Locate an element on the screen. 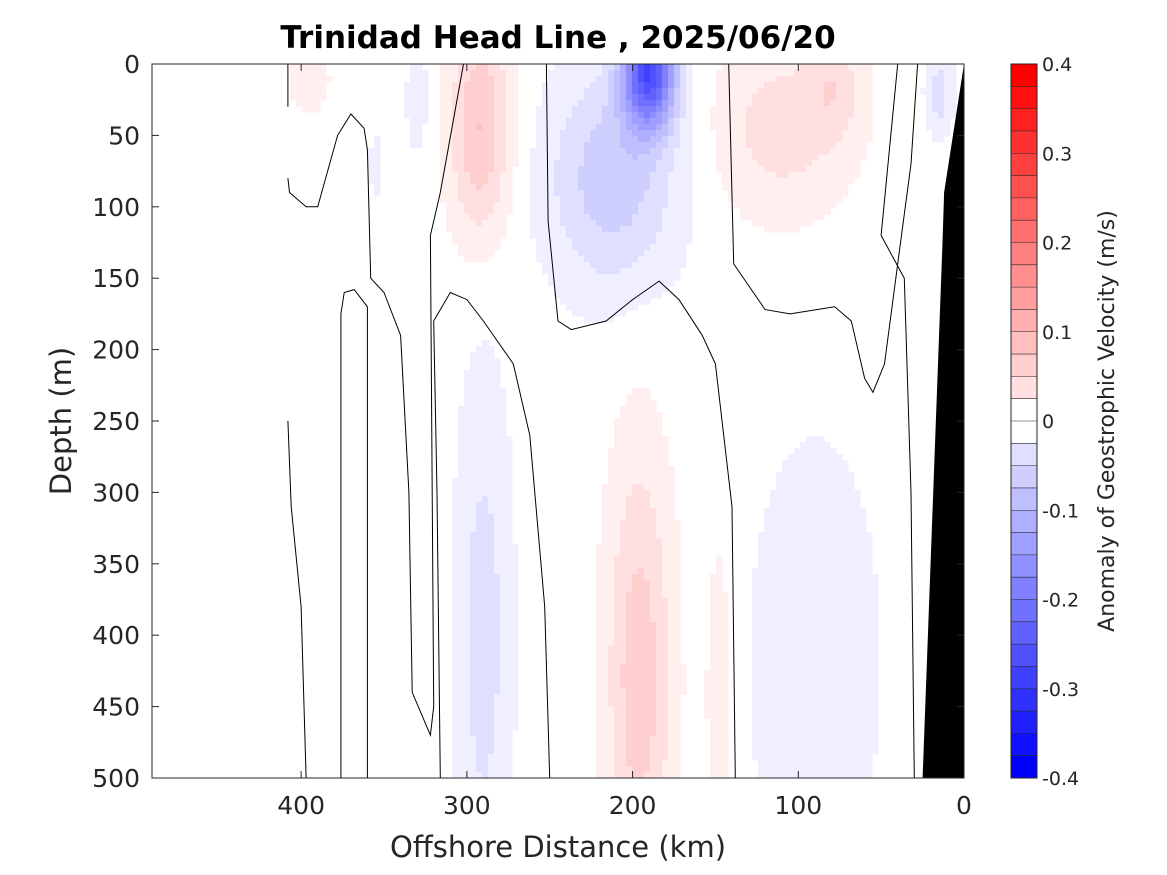 The height and width of the screenshot is (875, 1167). y-tick-label: 400 is located at coordinates (116, 635).